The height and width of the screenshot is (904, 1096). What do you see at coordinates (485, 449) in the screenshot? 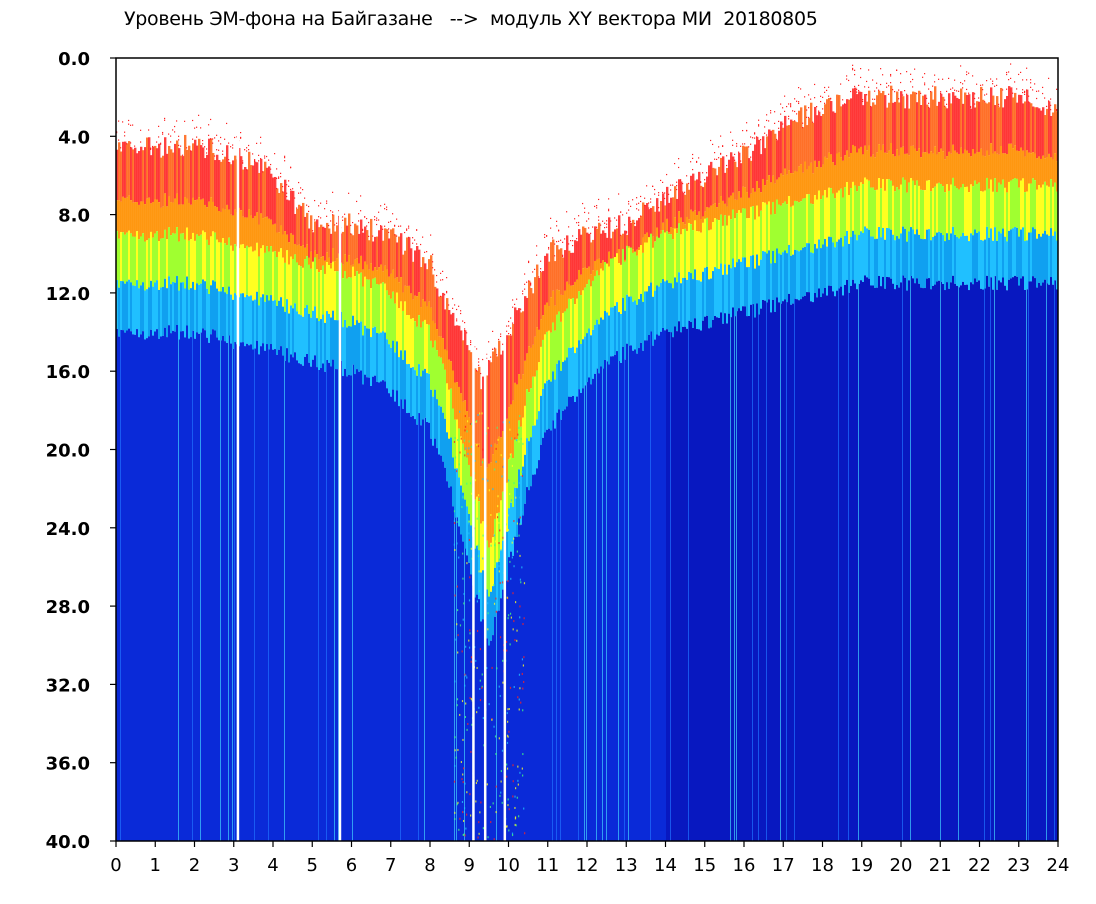
I see `data-gap-line` at bounding box center [485, 449].